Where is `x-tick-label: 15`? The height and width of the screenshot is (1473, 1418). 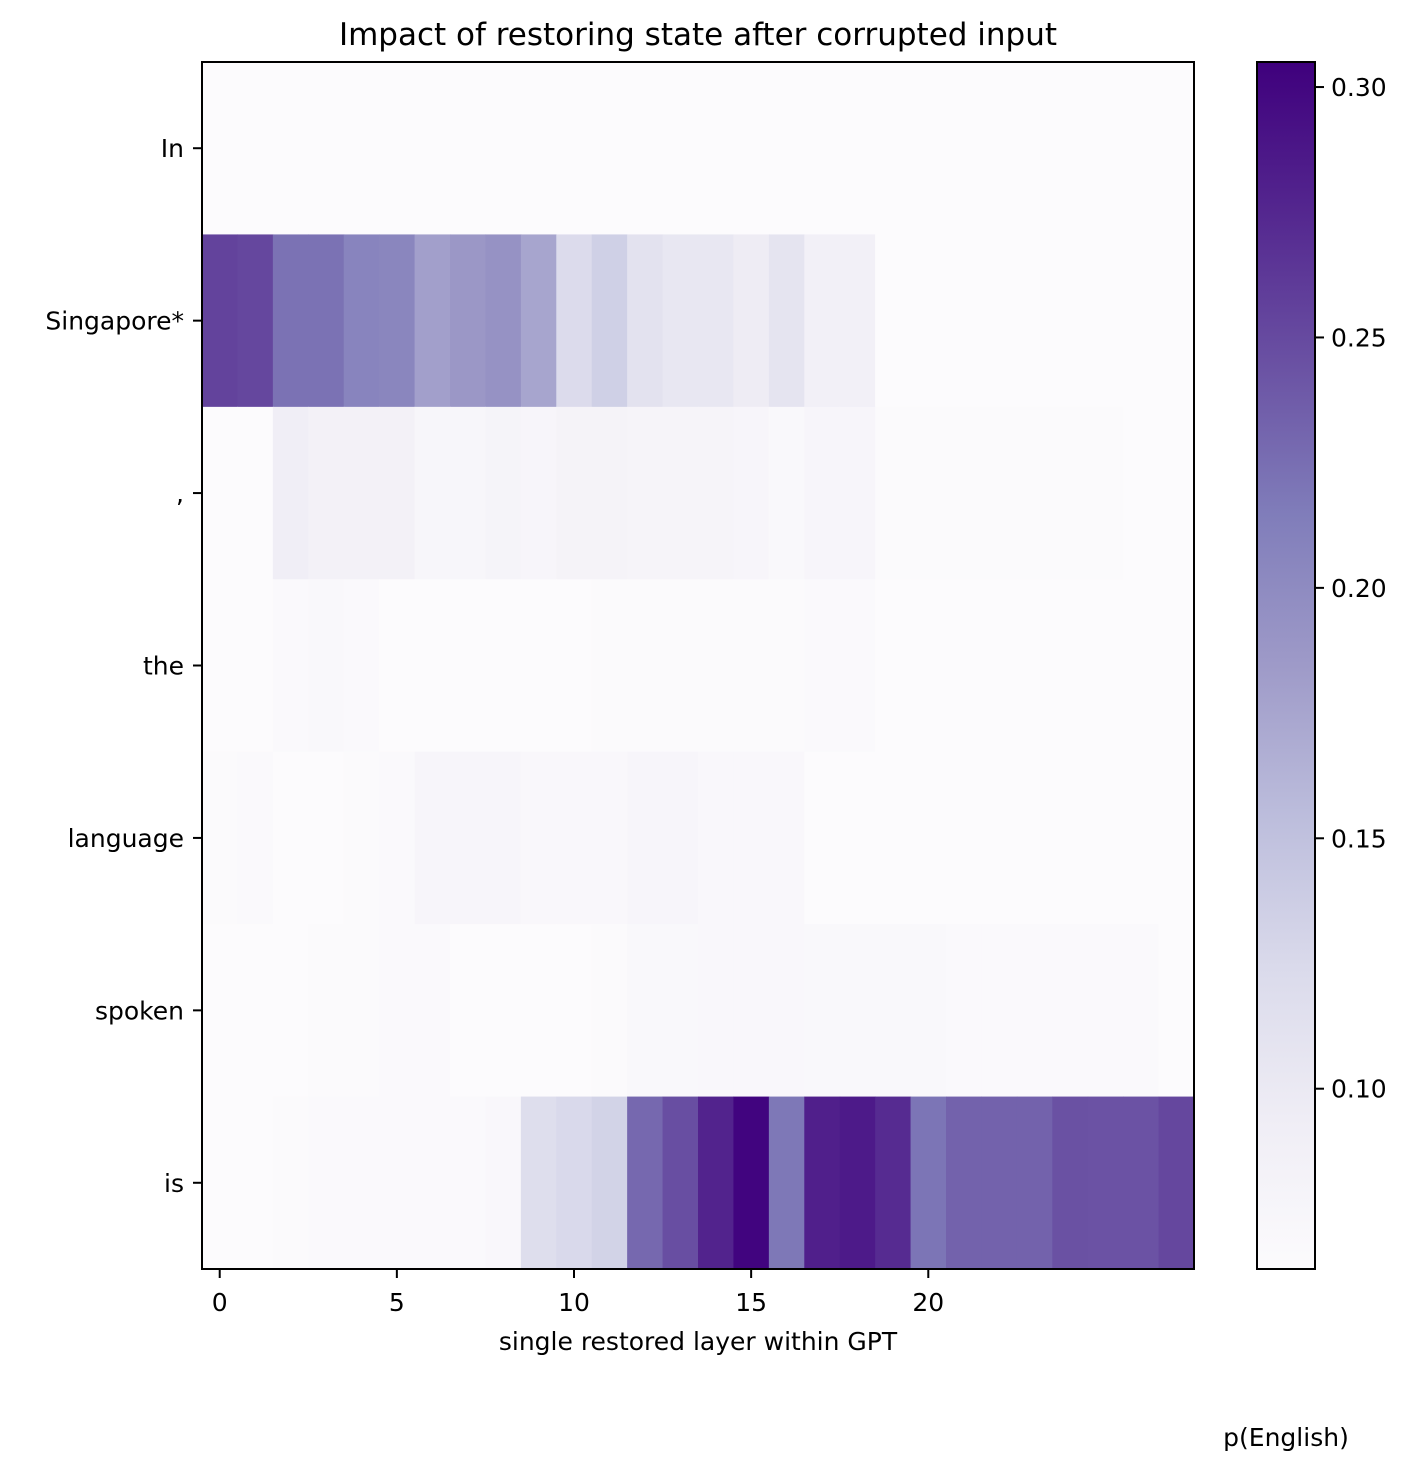
x-tick-label: 15 is located at coordinates (751, 1302).